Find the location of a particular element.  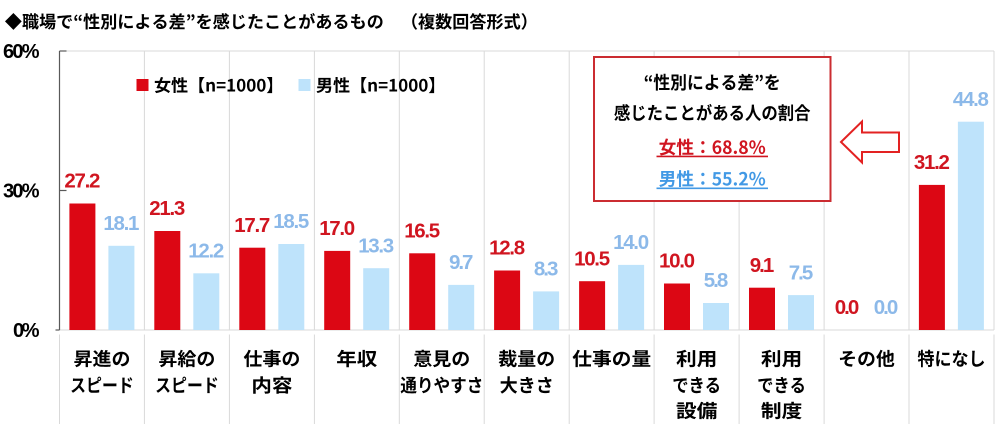

svg-text: 9.1 is located at coordinates (762, 265).